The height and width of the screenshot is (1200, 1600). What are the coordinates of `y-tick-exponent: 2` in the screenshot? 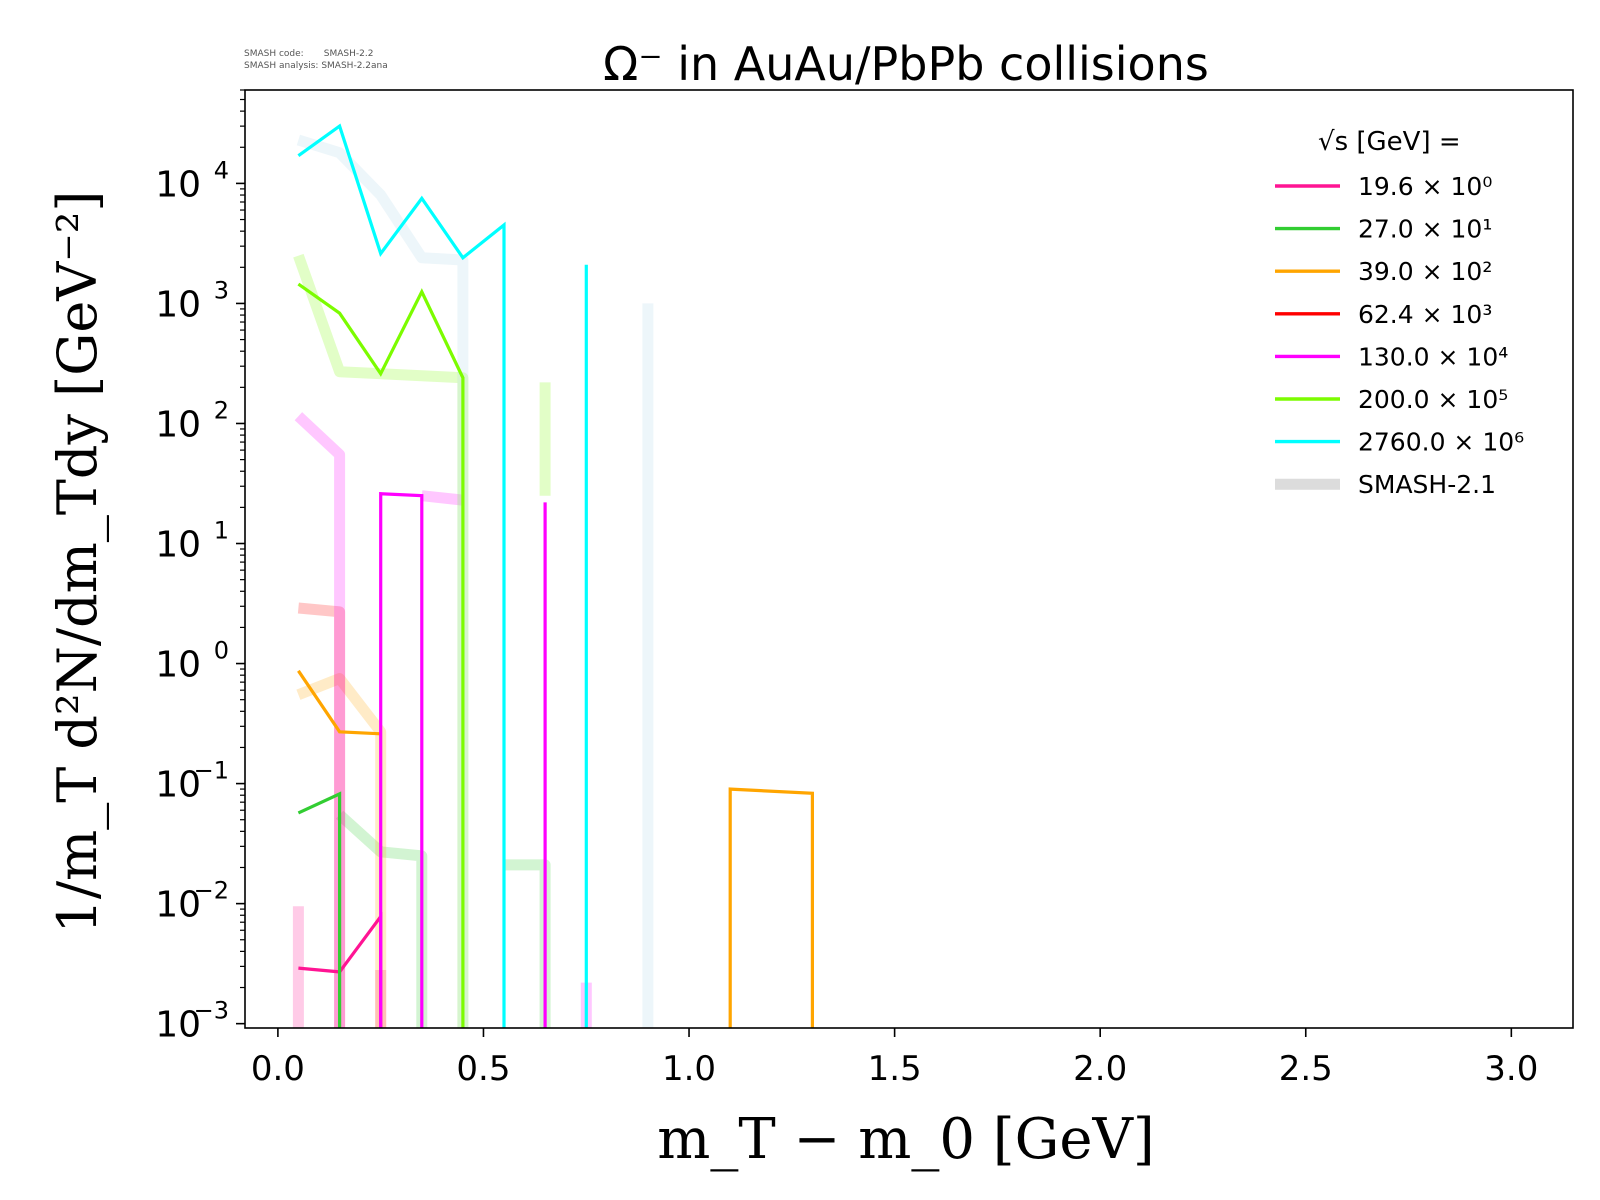 It's located at (221, 410).